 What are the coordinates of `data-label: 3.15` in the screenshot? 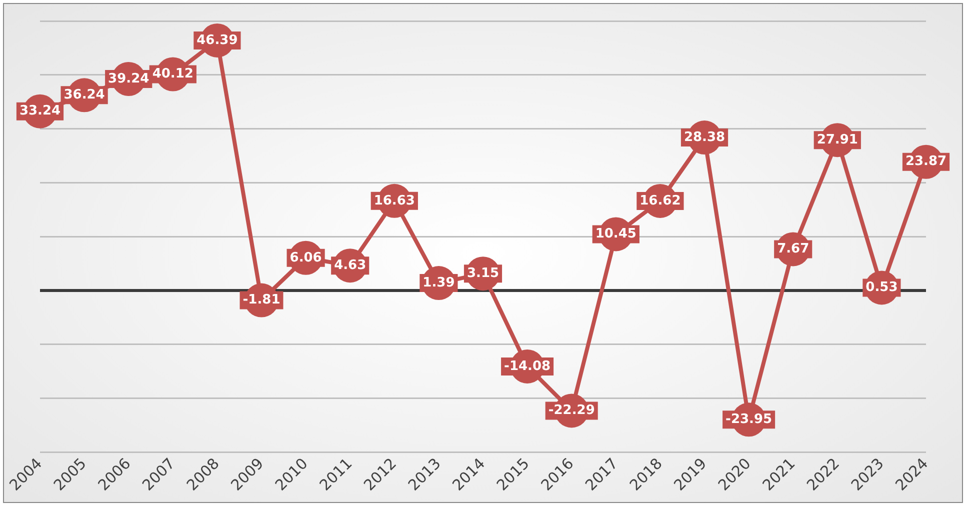 It's located at (483, 273).